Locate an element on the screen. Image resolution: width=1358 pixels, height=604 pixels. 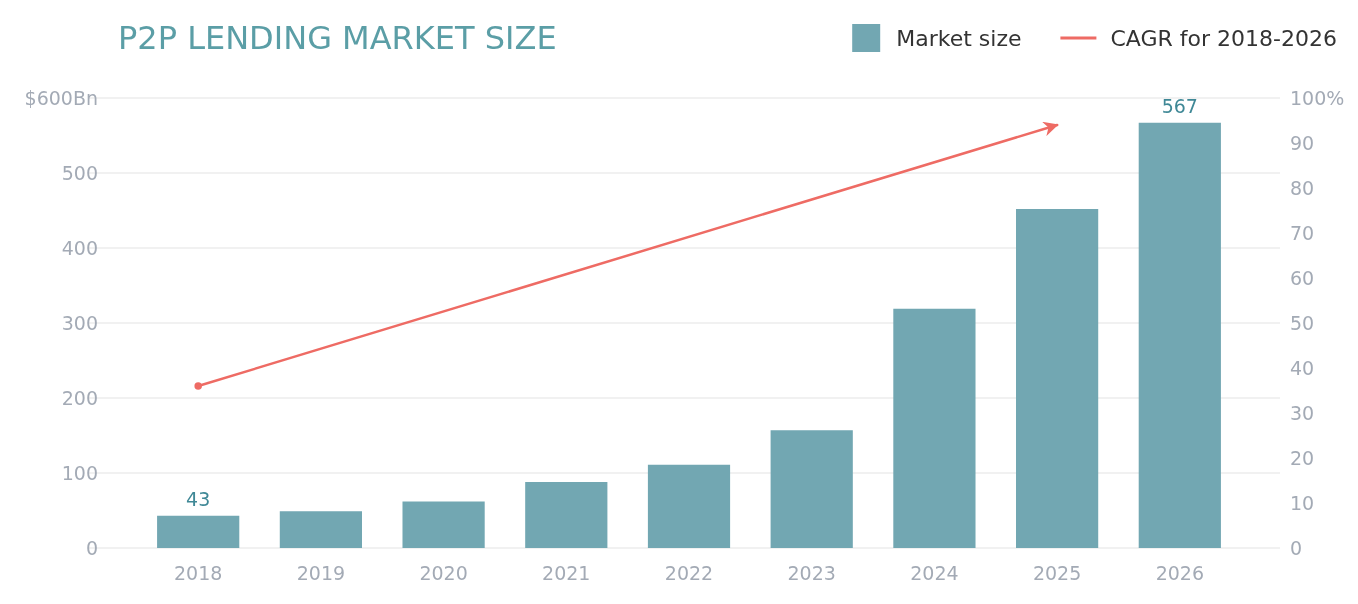
y2-tick-label: 40 is located at coordinates (1302, 367).